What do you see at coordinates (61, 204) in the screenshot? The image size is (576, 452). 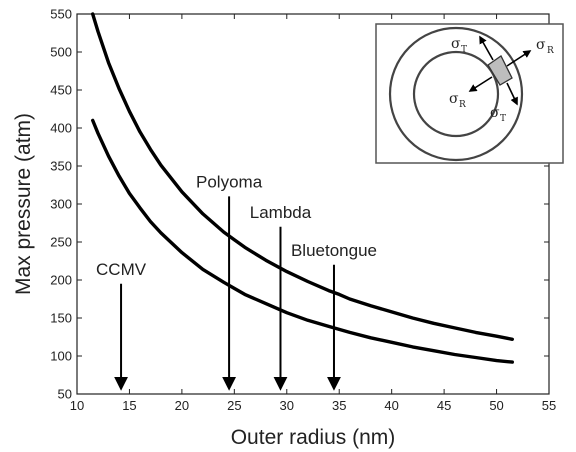 I see `y-tick-label: 300` at bounding box center [61, 204].